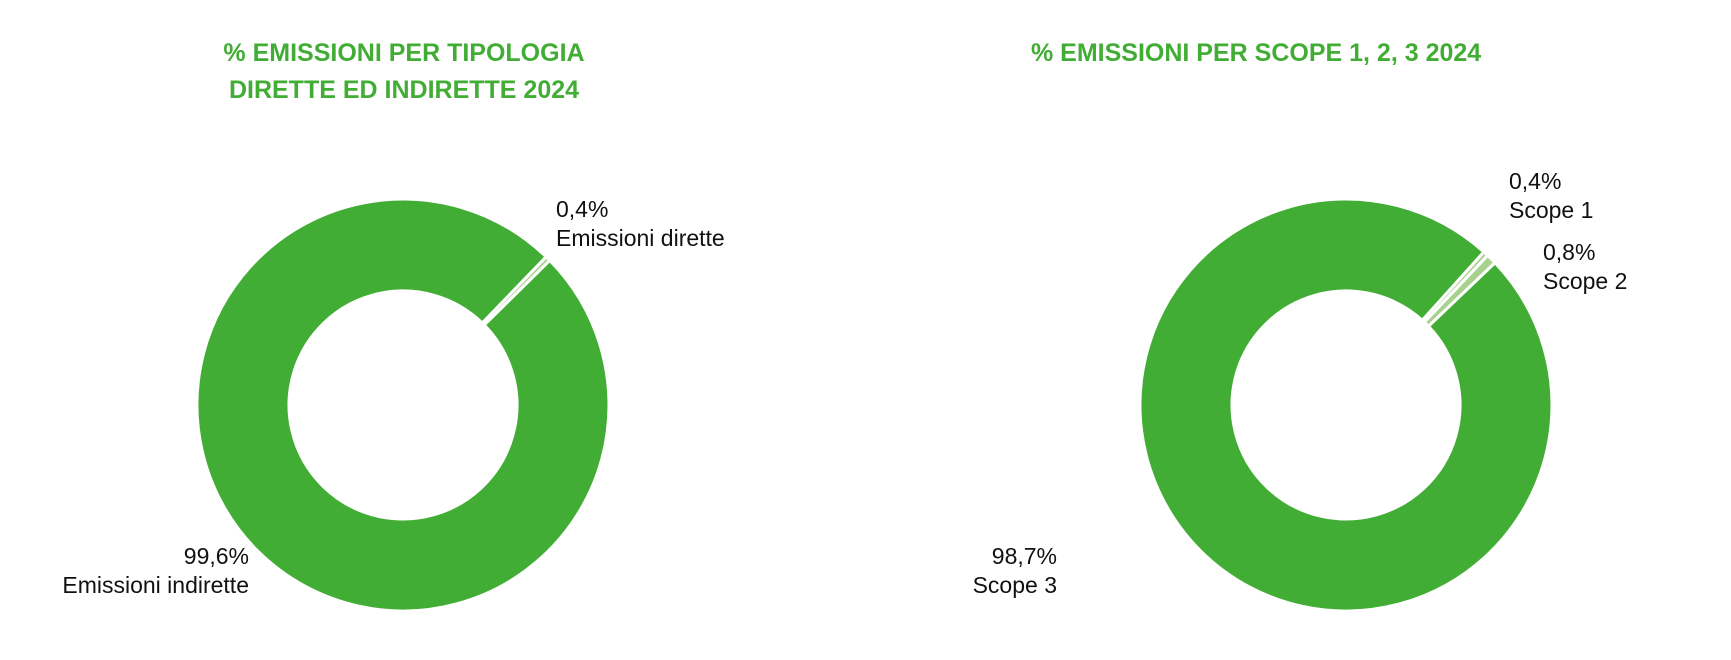 The height and width of the screenshot is (660, 1731). What do you see at coordinates (1585, 267) in the screenshot?
I see `label-scope-2: 0,8% Scope 2` at bounding box center [1585, 267].